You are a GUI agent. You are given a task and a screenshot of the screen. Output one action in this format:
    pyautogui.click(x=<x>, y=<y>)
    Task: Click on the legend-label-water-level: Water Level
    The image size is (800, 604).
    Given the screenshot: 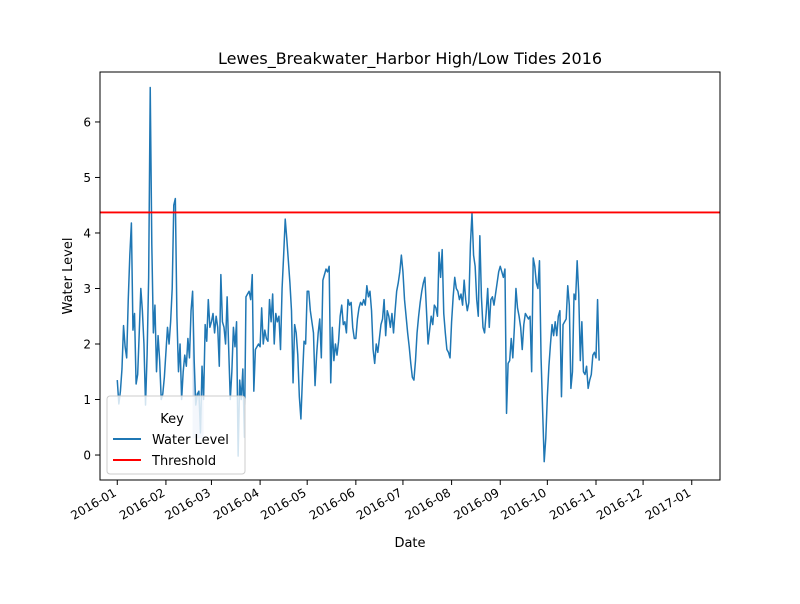 What is the action you would take?
    pyautogui.click(x=190, y=440)
    